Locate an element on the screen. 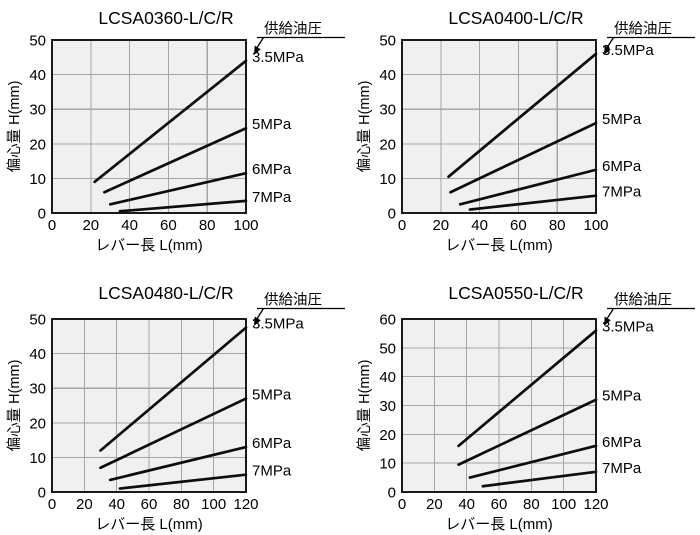  gridlines is located at coordinates (149, 126).